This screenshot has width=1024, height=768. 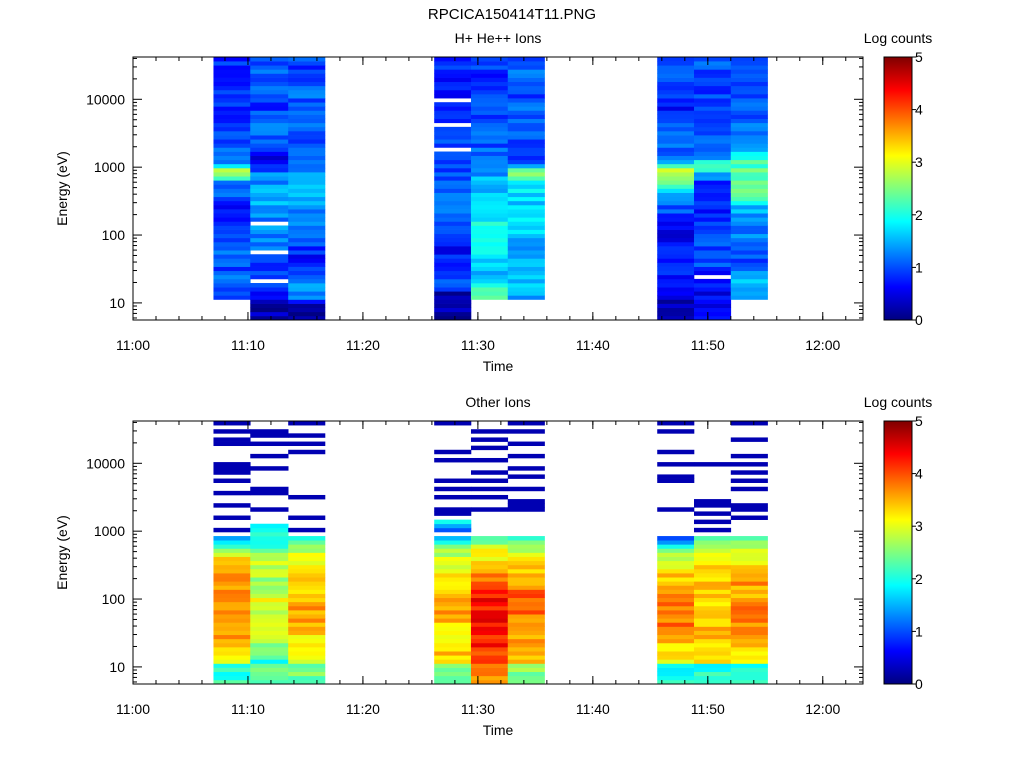 I want to click on x-axis-label: Time, so click(x=498, y=730).